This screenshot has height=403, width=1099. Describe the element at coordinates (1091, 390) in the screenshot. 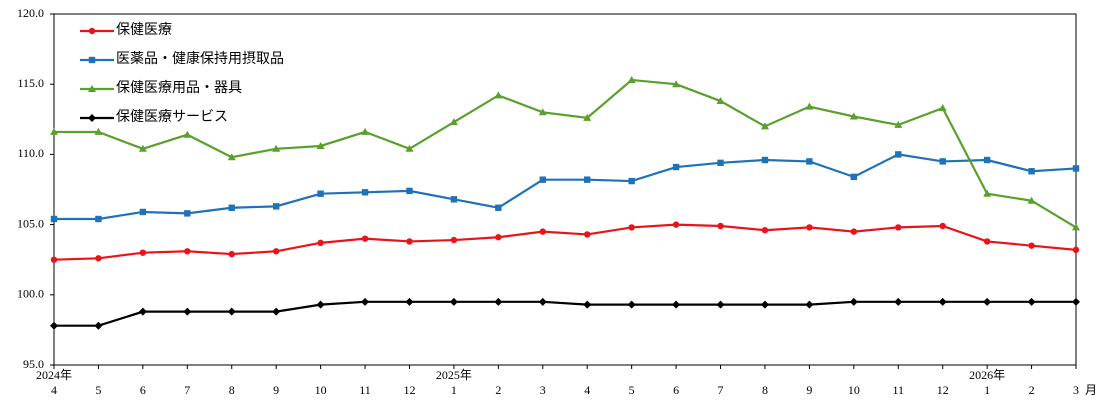

I see `x-unit: 月` at that location.